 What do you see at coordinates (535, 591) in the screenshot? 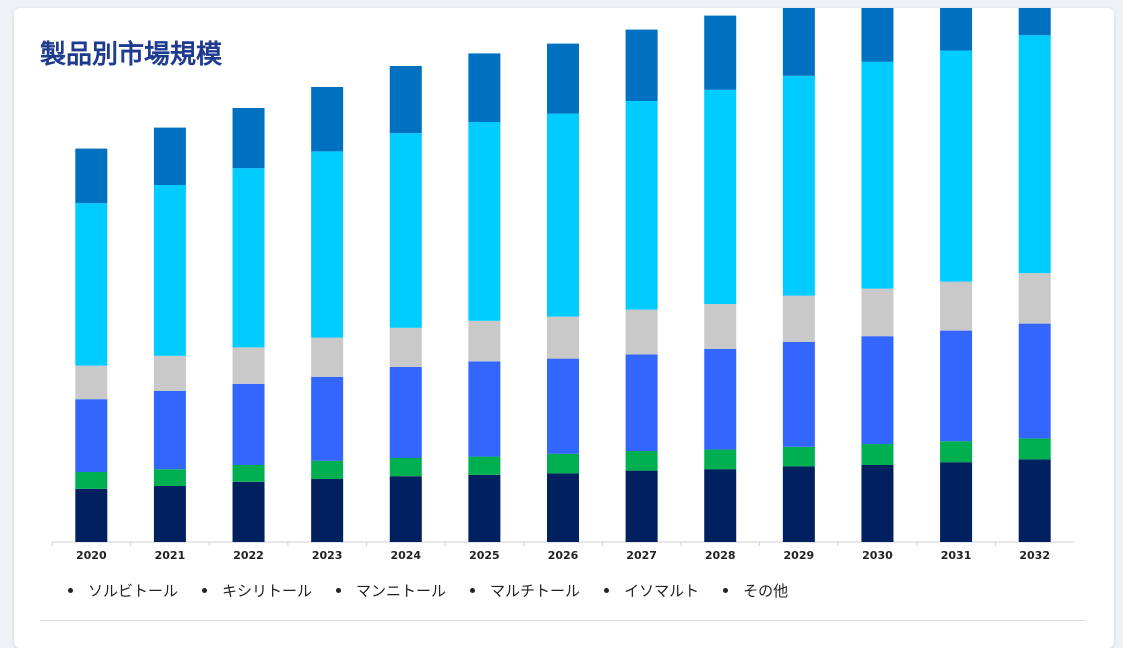
I see `legend-label: マルチトール` at bounding box center [535, 591].